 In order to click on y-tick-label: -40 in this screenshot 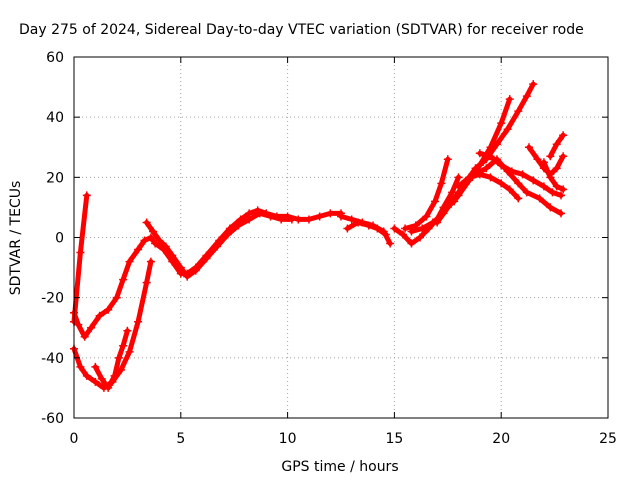, I will do `click(52, 359)`.